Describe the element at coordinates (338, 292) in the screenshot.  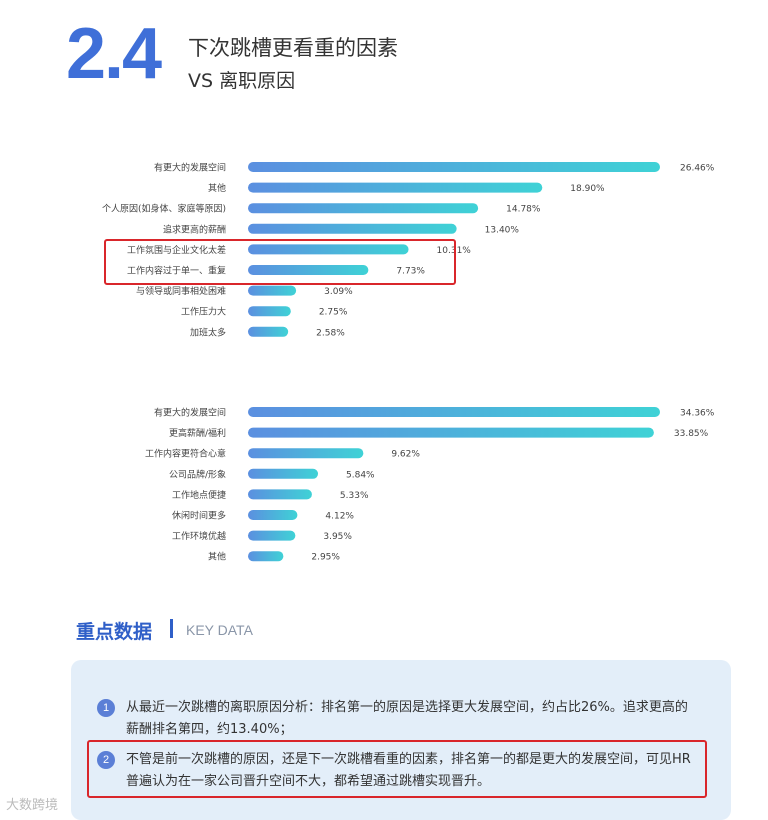
I see `value-label: 3.09%` at that location.